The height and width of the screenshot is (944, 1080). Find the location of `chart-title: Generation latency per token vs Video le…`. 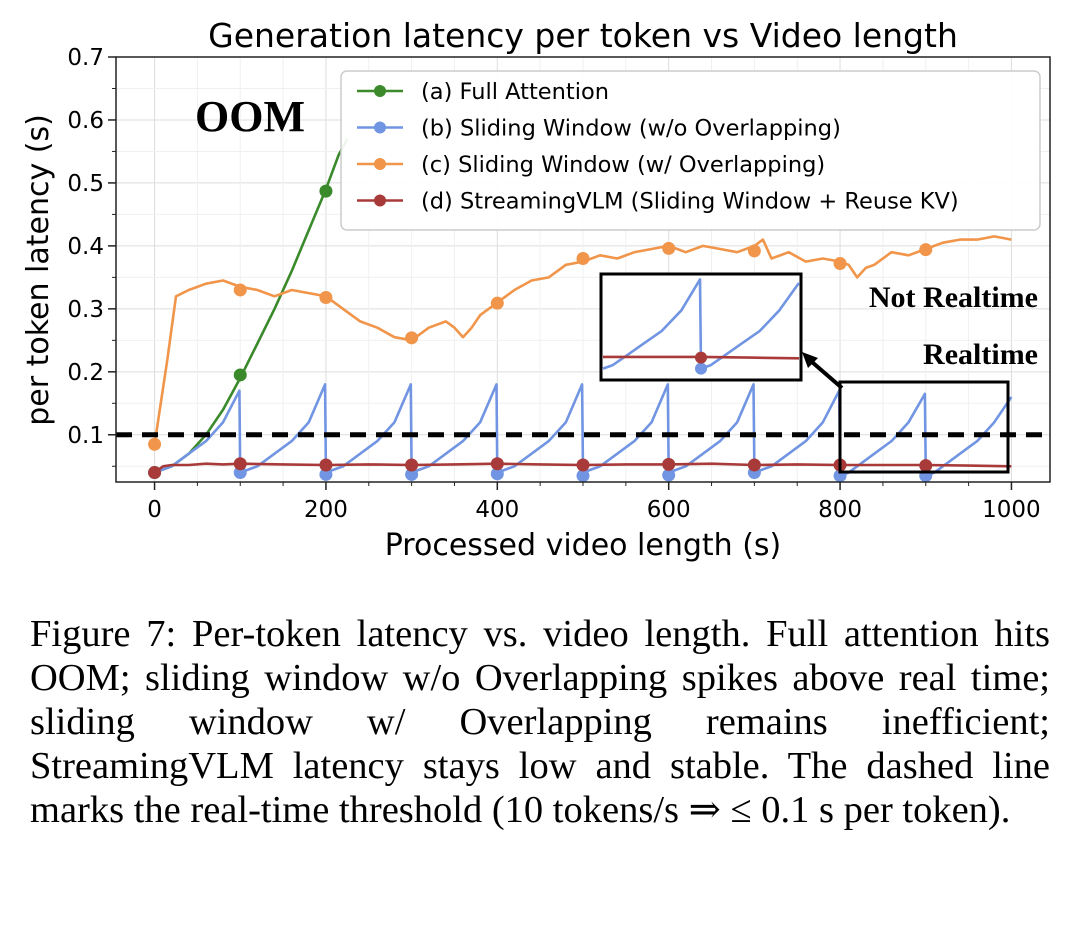

chart-title: Generation latency per token vs Video le… is located at coordinates (583, 35).